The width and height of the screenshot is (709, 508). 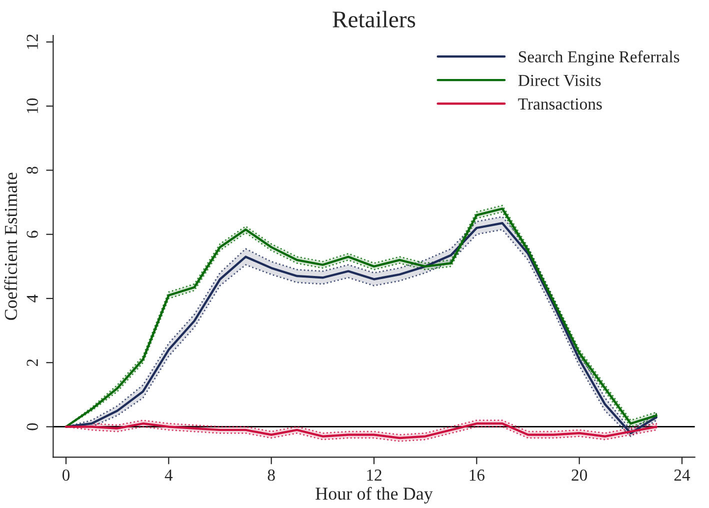 I want to click on y-tick-label: 8, so click(x=32, y=170).